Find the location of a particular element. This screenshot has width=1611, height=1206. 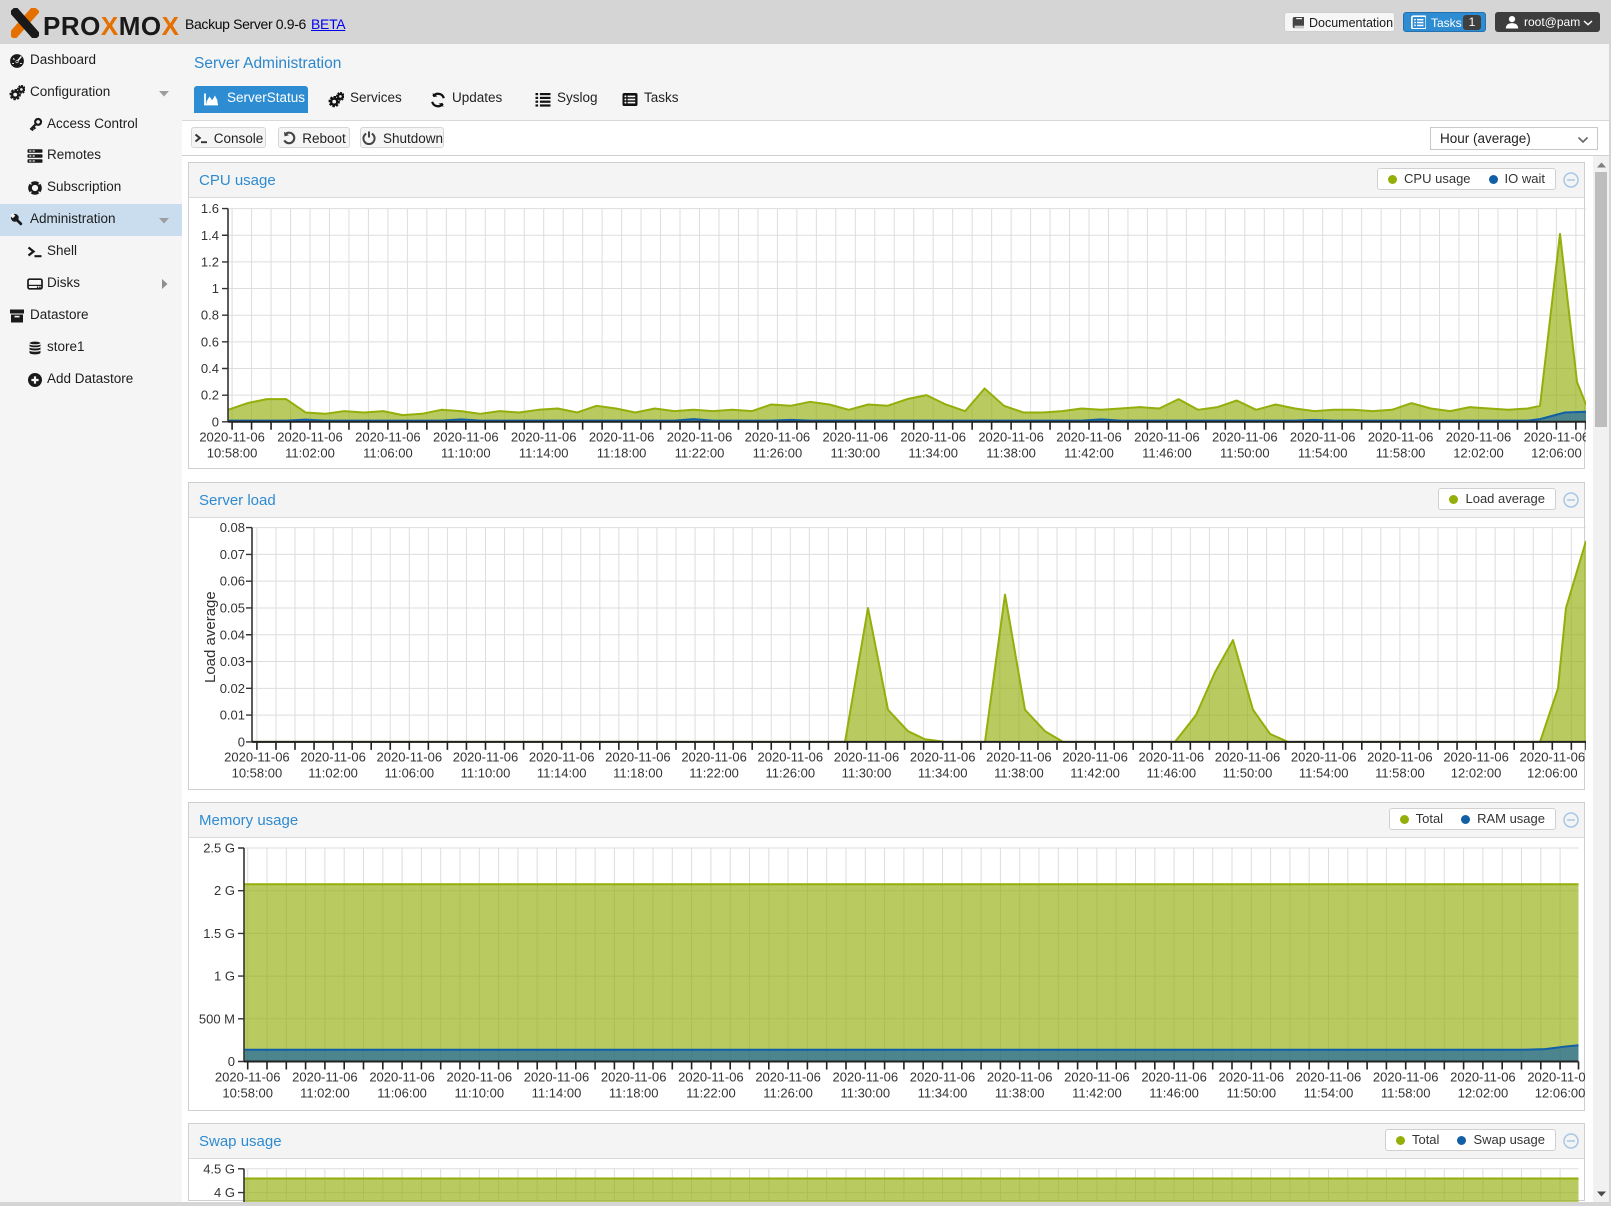

svg-text: 4 G is located at coordinates (224, 1192).